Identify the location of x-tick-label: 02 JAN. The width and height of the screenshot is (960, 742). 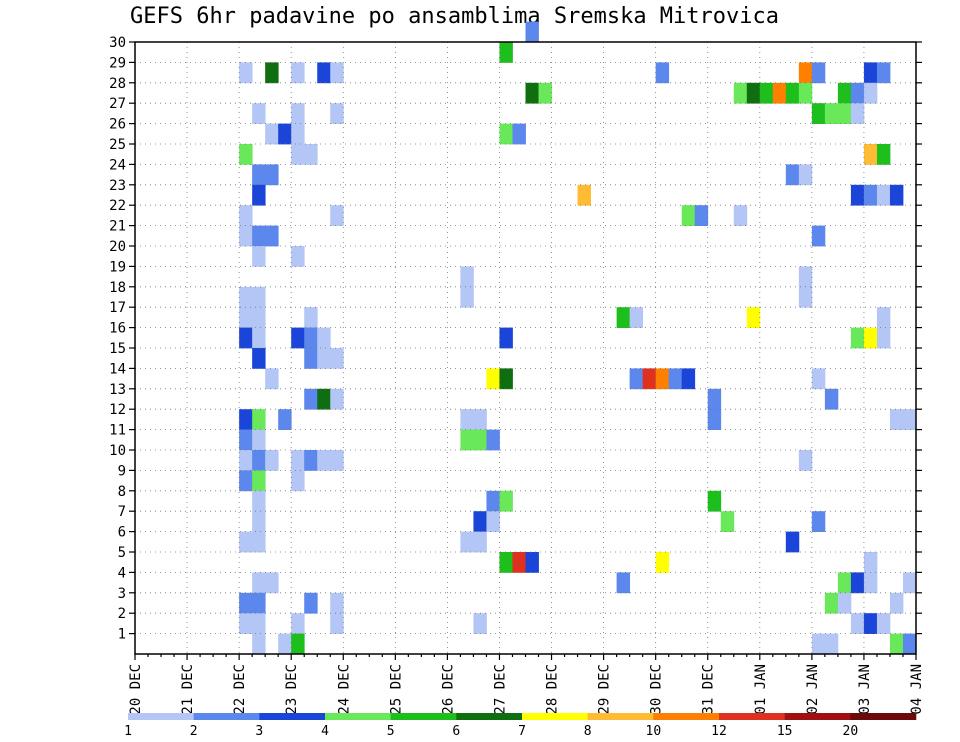
(813, 689).